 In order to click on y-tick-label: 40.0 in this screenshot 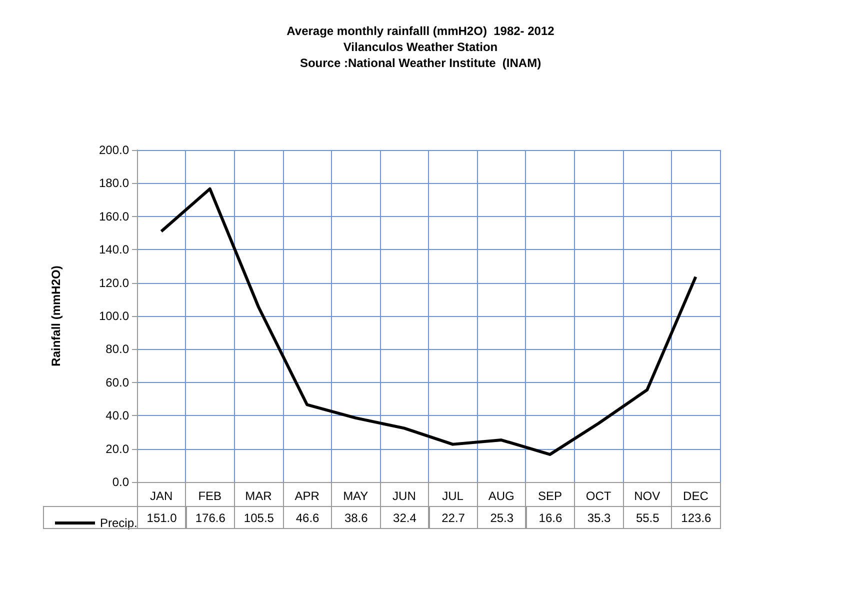, I will do `click(118, 415)`.